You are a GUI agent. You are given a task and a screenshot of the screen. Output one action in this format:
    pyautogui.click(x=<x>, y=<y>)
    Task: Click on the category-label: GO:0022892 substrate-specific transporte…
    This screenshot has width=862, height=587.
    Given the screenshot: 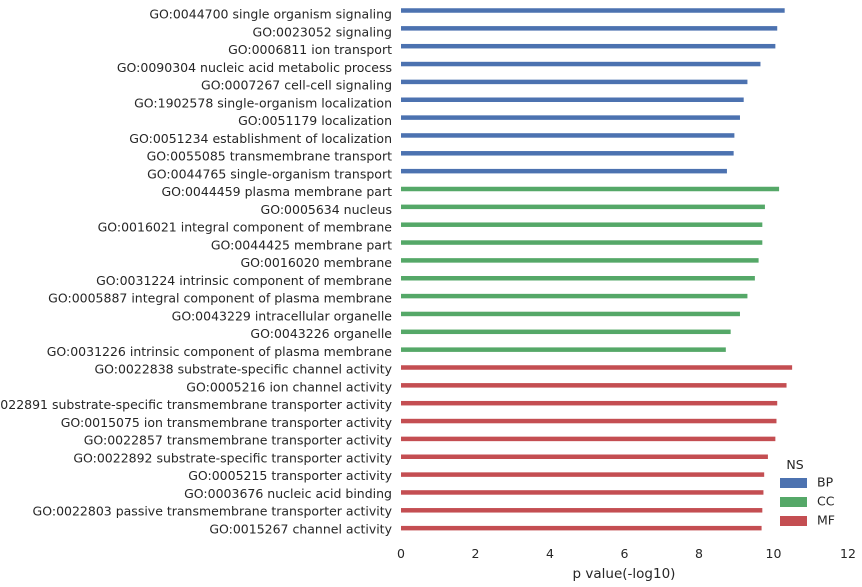 What is the action you would take?
    pyautogui.click(x=232, y=457)
    